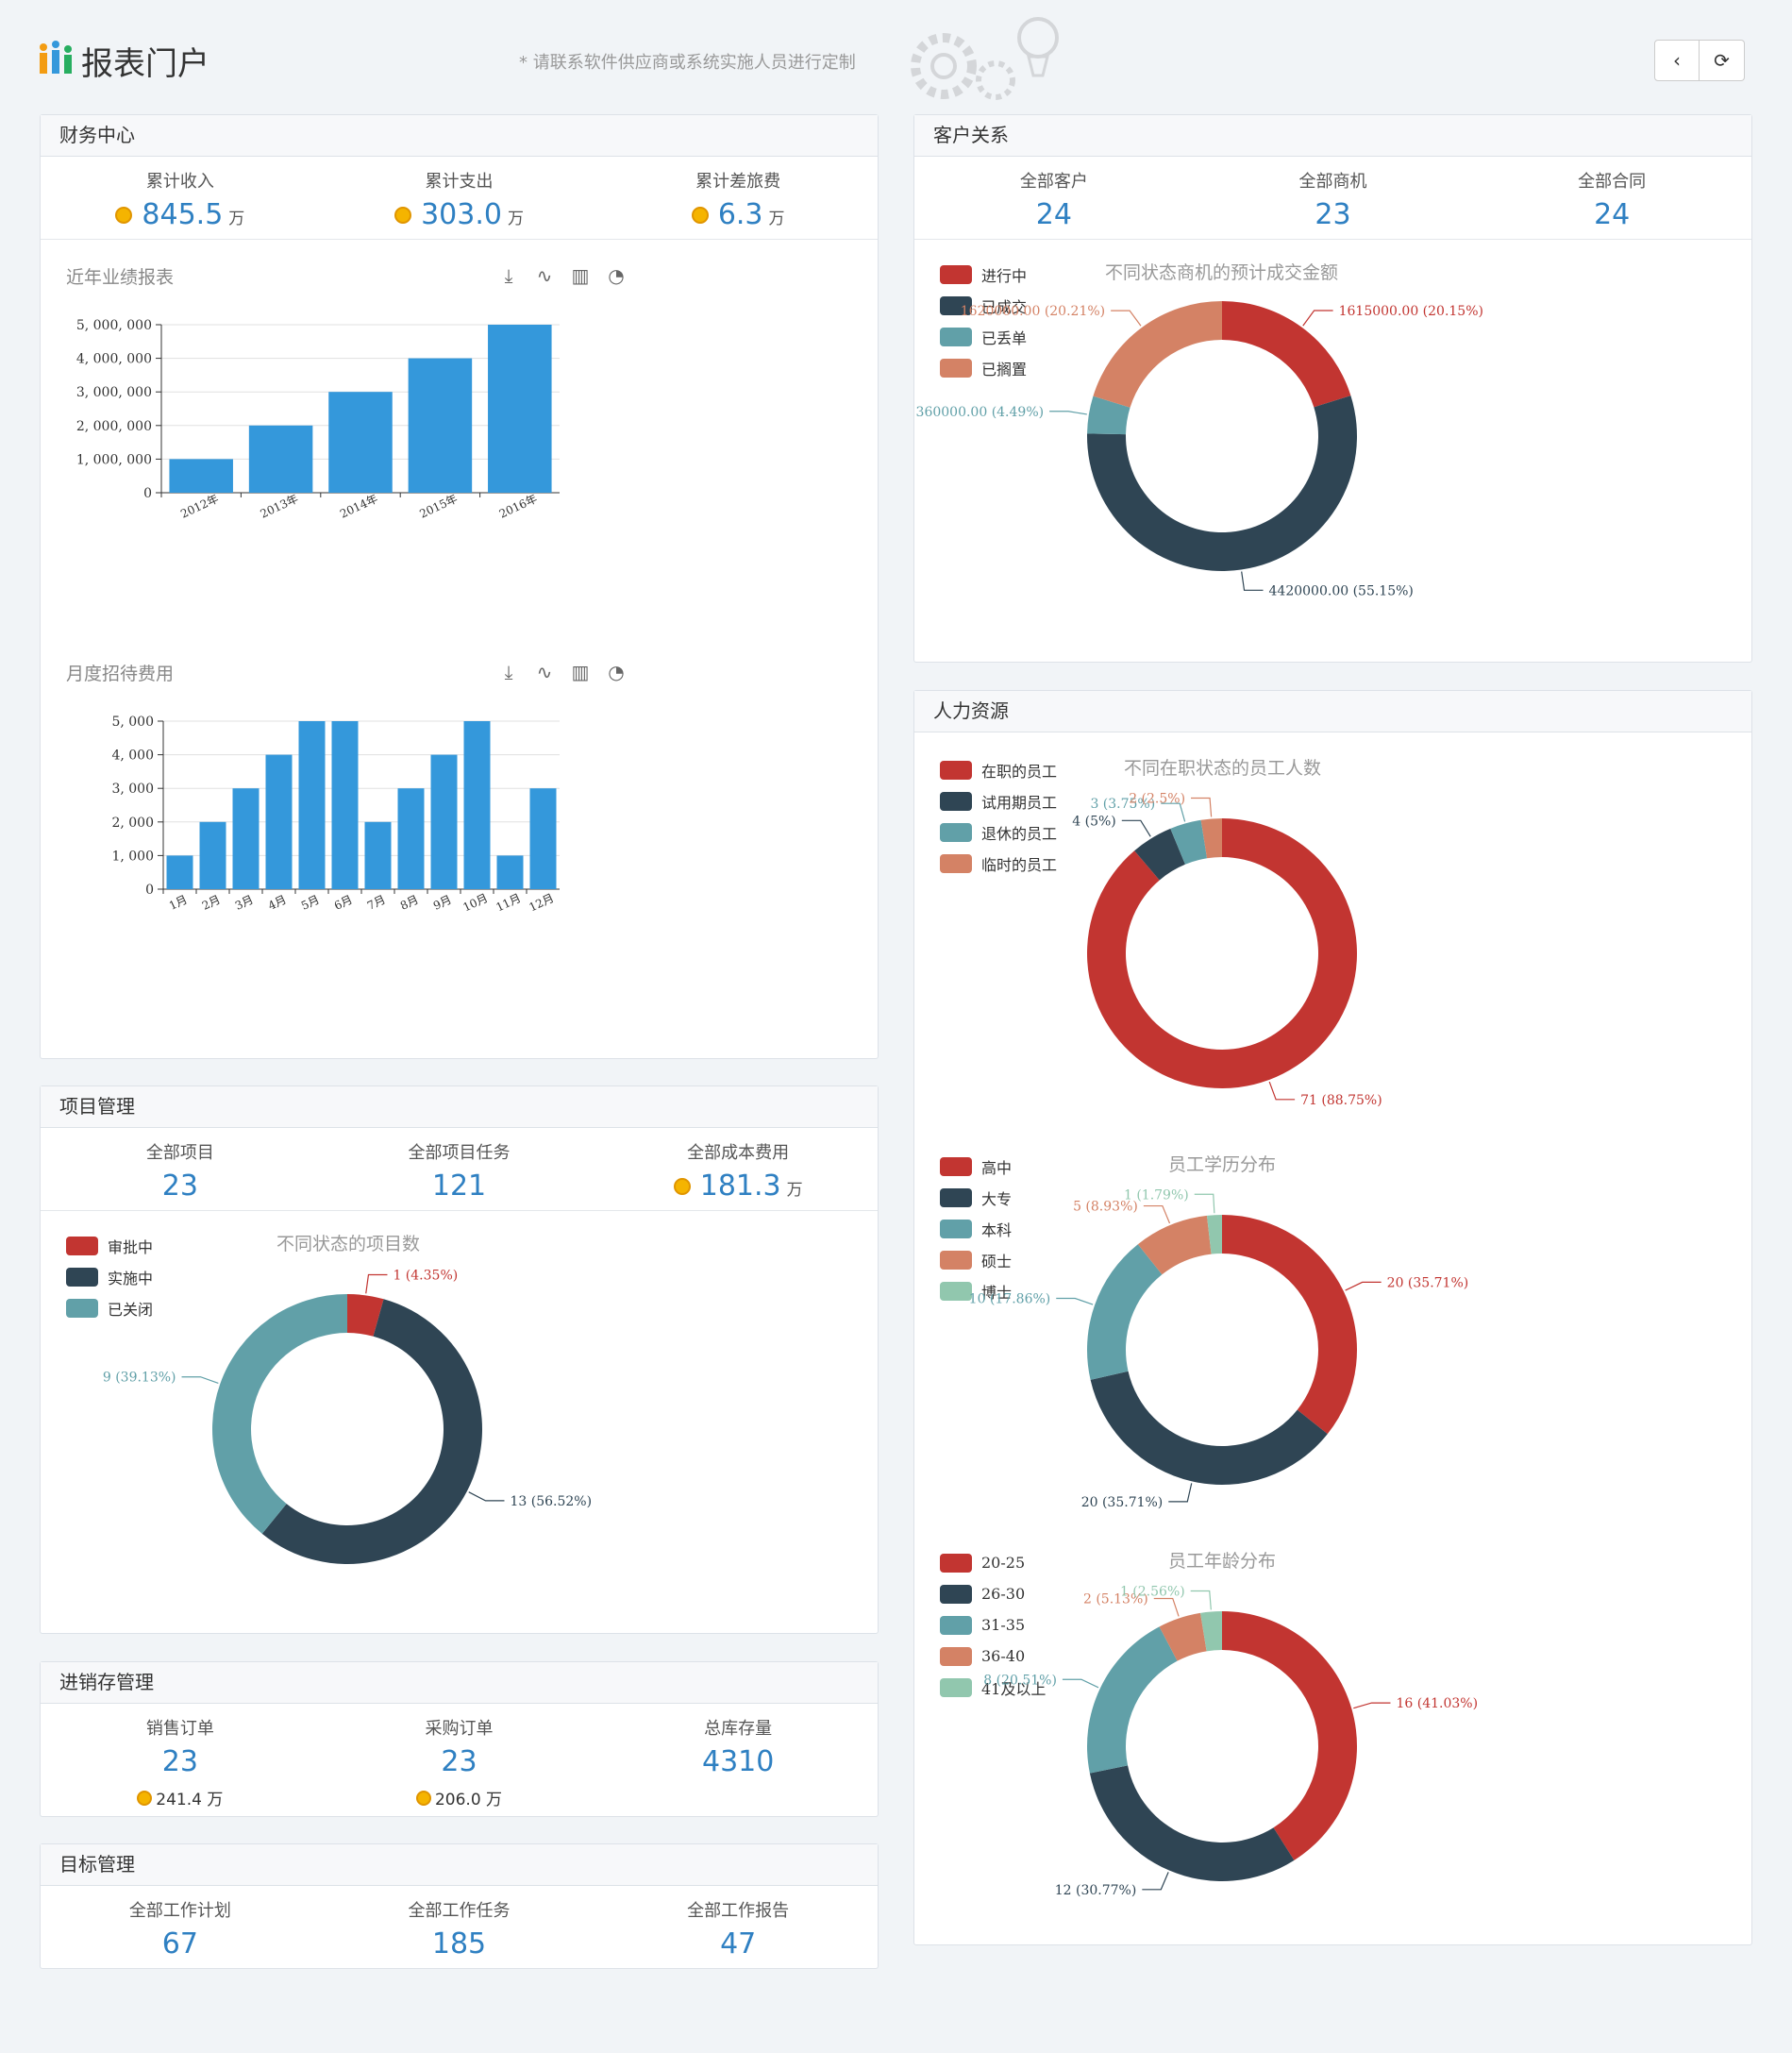 This screenshot has width=1792, height=2053. I want to click on slice-label: 13 (56.52%), so click(552, 1501).